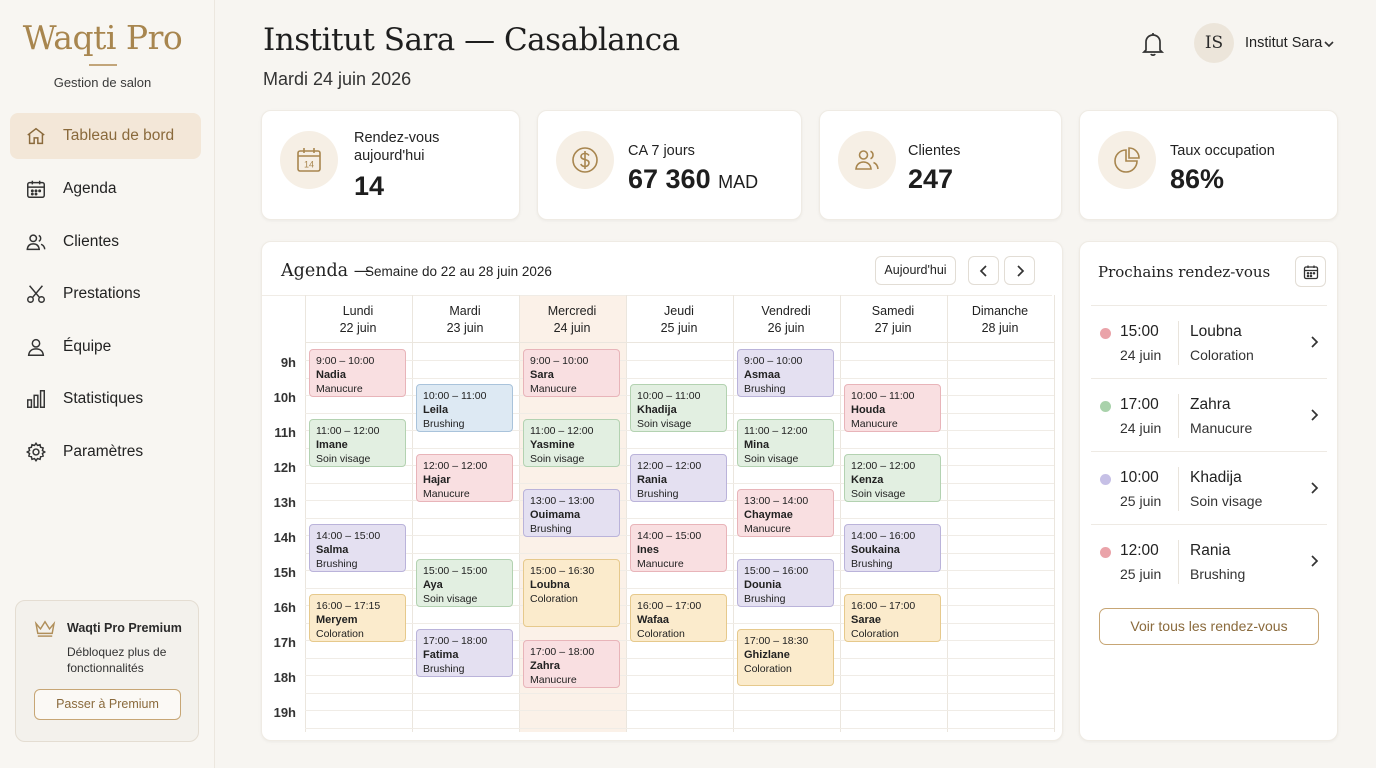 This screenshot has height=768, width=1376. Describe the element at coordinates (678, 408) in the screenshot. I see `appointment-block: 10:00 – 11:00 Khadija Soin visage` at that location.